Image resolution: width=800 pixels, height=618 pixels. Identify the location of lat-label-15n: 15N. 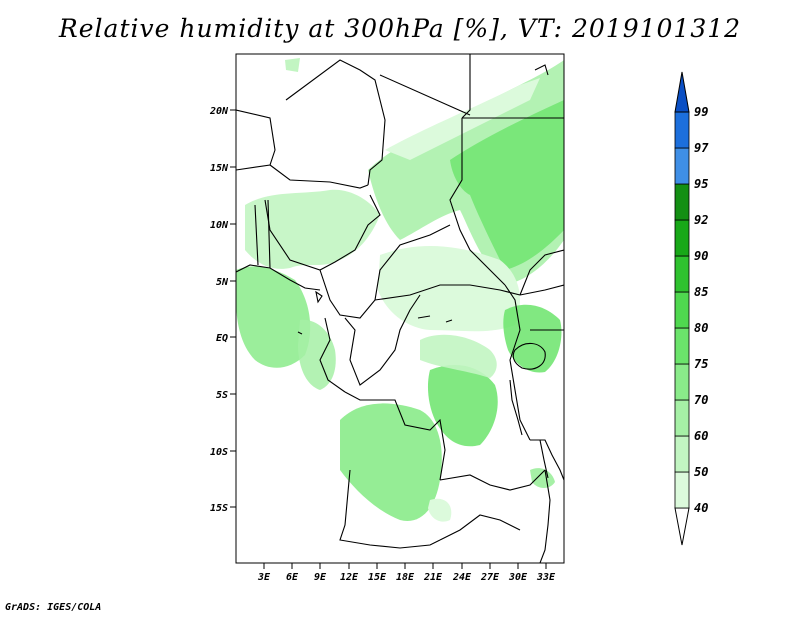
(219, 168).